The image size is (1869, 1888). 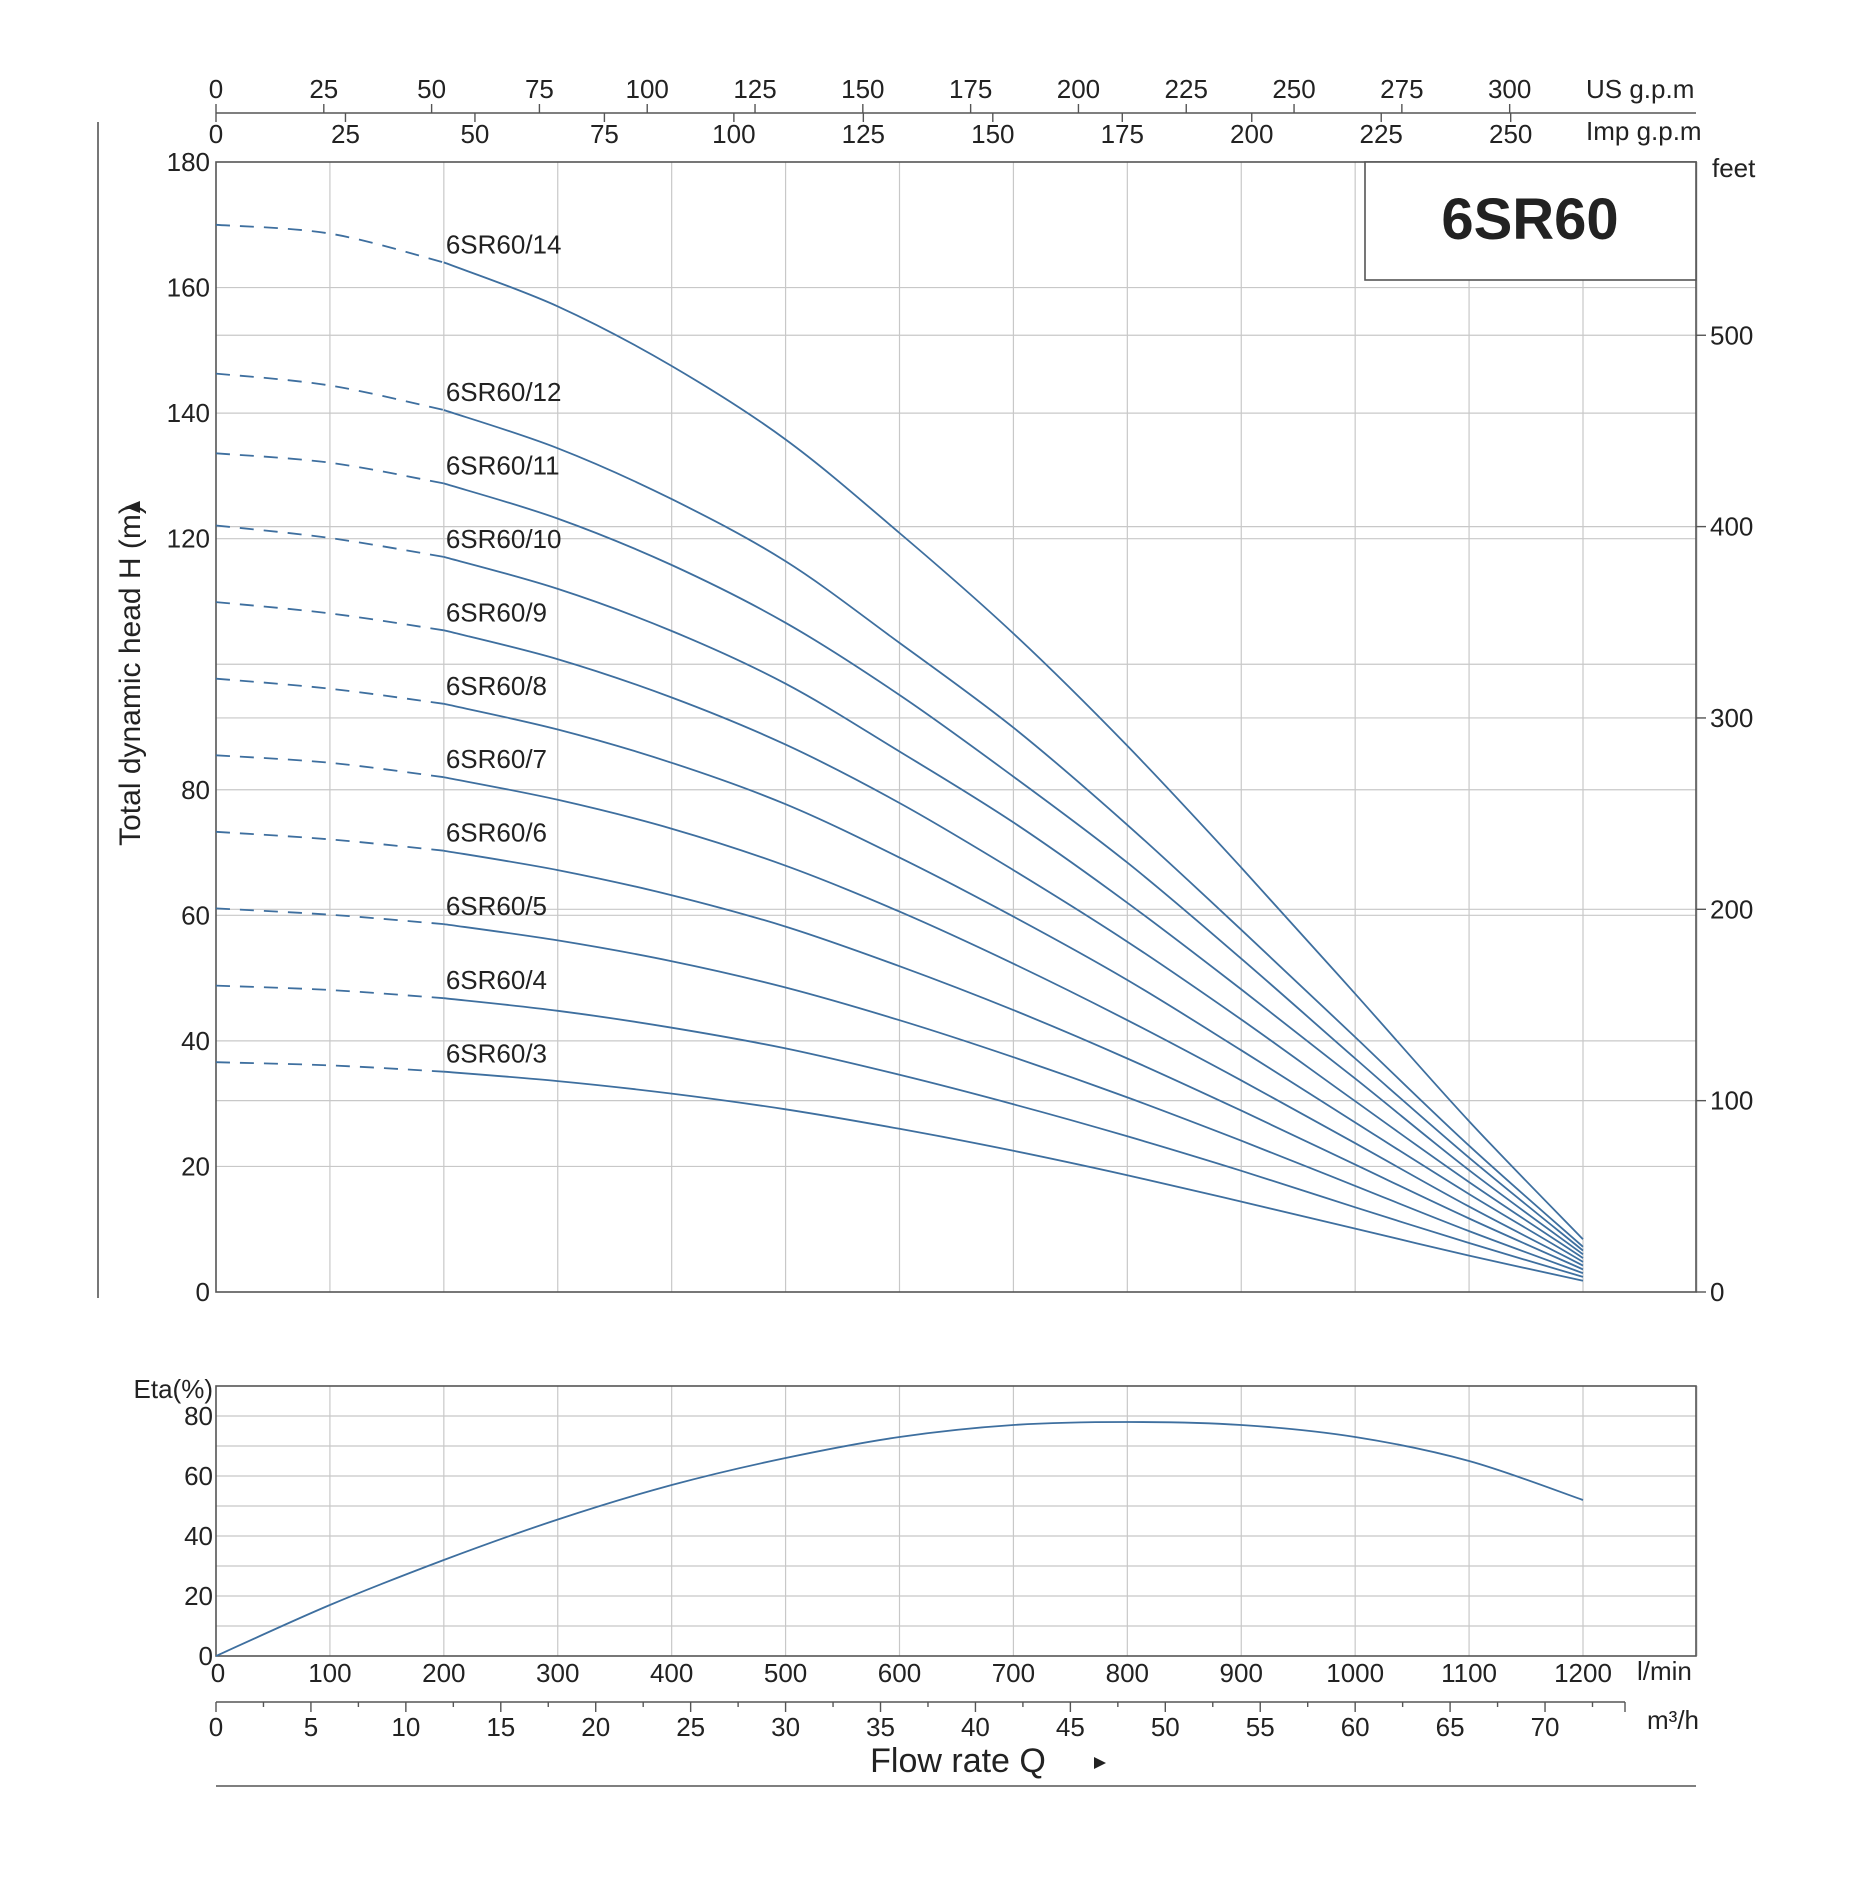 I want to click on feet-tick-label: 0, so click(x=1717, y=1292).